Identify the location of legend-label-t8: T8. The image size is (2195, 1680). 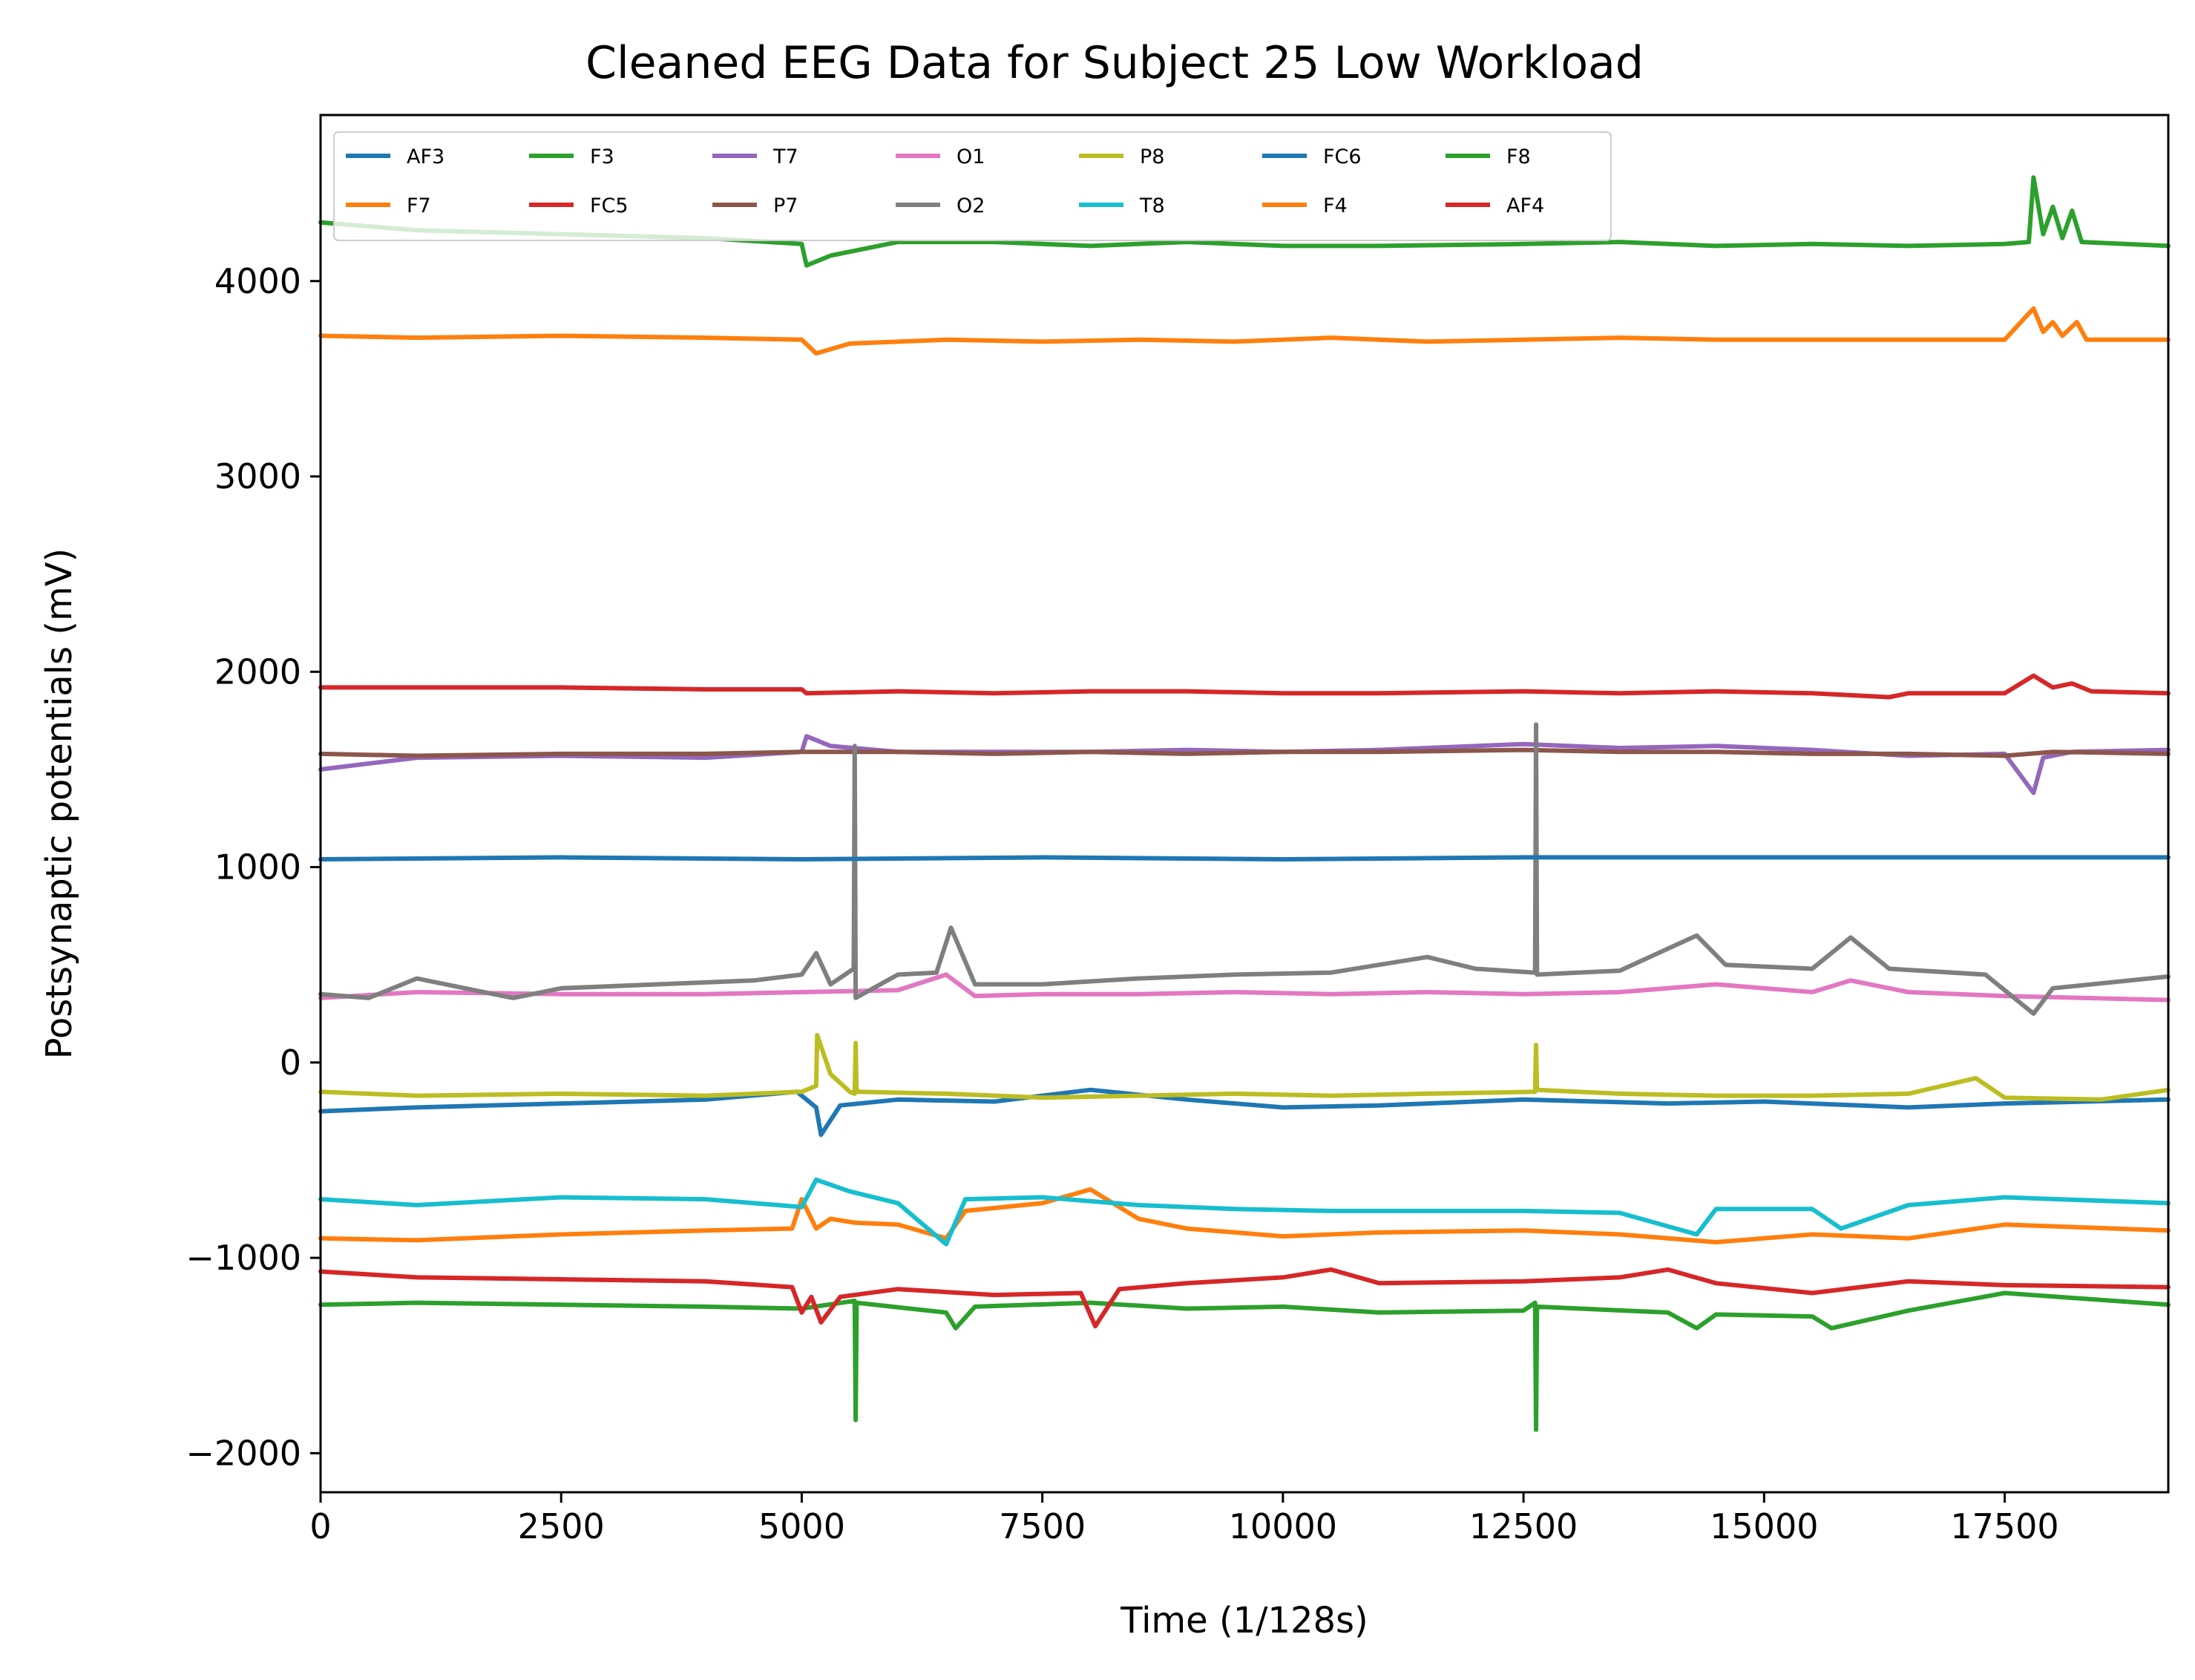
(1152, 206).